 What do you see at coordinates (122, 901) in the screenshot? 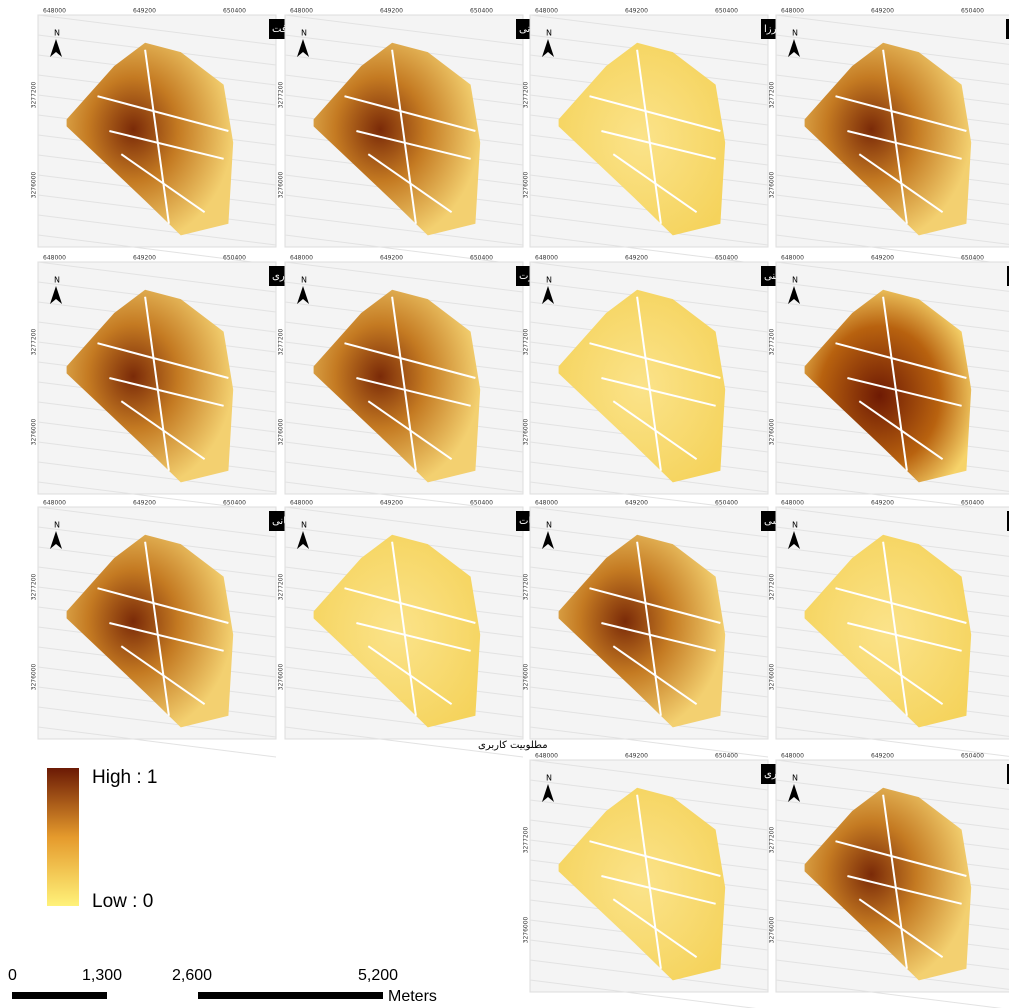
I see `legend-low: Low : 0` at bounding box center [122, 901].